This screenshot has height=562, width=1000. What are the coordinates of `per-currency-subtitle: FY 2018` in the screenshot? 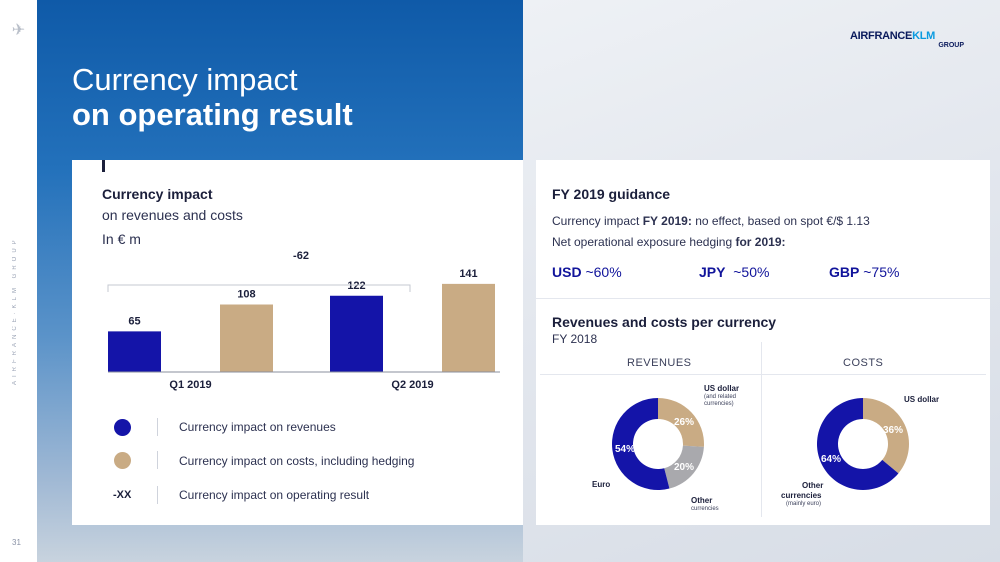 It's located at (575, 339).